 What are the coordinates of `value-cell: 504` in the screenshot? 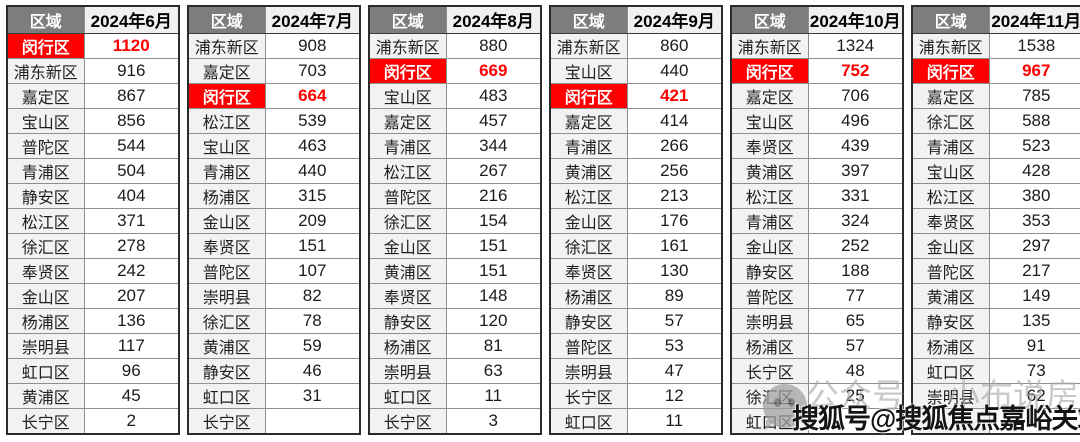 It's located at (131, 170).